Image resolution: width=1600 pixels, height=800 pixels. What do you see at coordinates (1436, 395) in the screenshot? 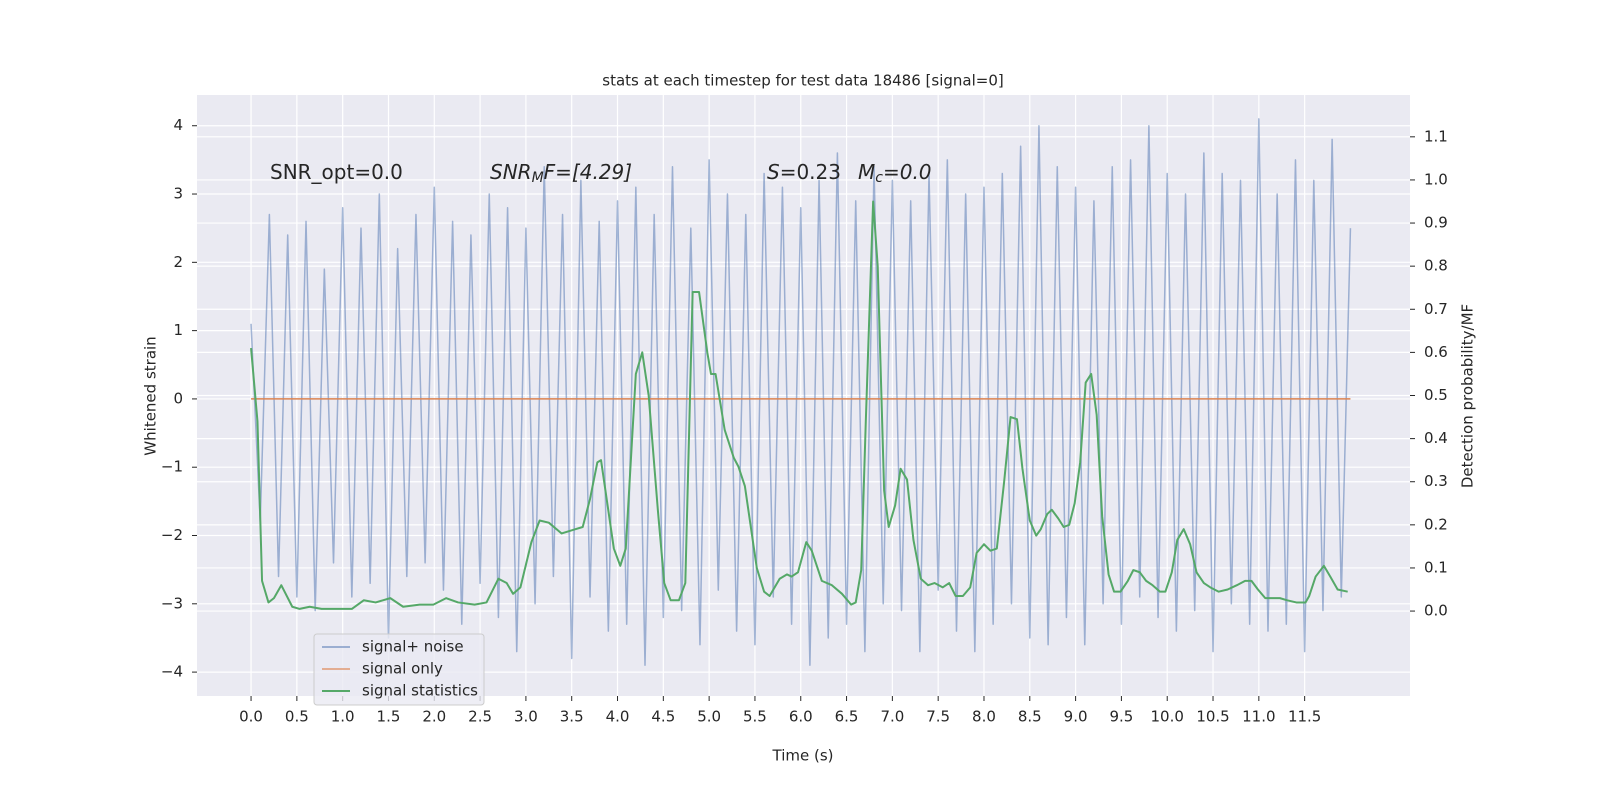
I see `y2-tick-label: 0.5` at bounding box center [1436, 395].